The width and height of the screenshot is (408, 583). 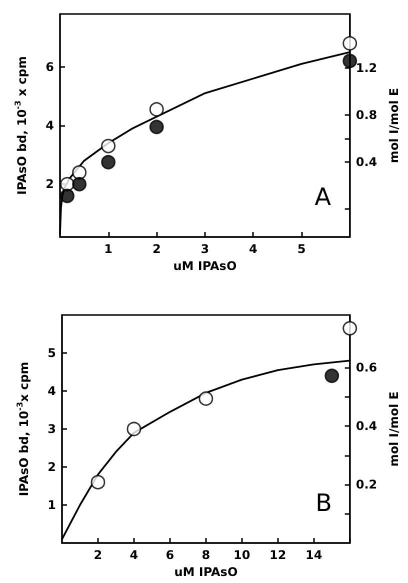 I want to click on x-tick-label: 6, so click(x=170, y=555).